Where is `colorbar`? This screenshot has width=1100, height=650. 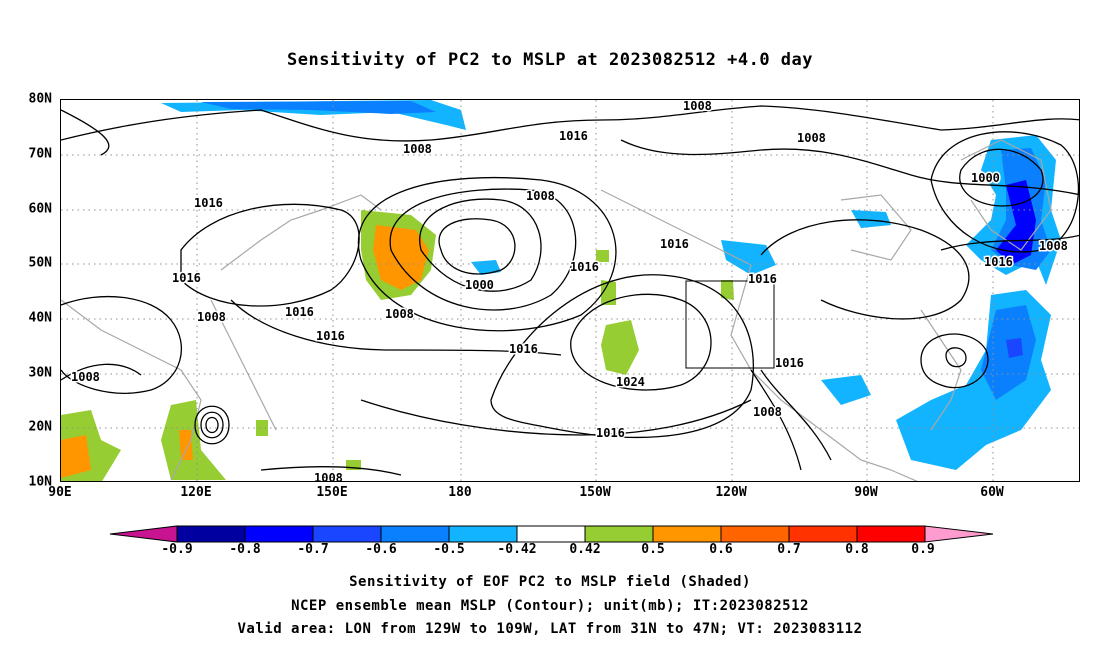 colorbar is located at coordinates (551, 534).